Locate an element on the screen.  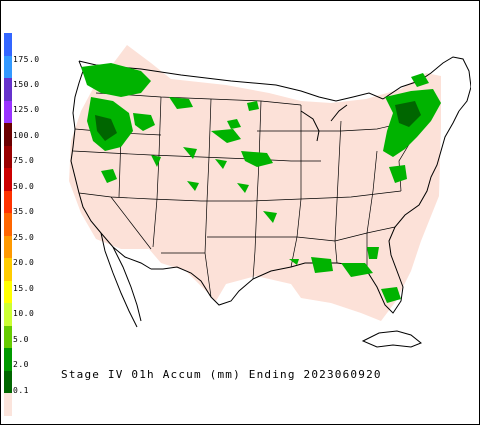
legend-tick-label: 10.0 is located at coordinates (24, 313).